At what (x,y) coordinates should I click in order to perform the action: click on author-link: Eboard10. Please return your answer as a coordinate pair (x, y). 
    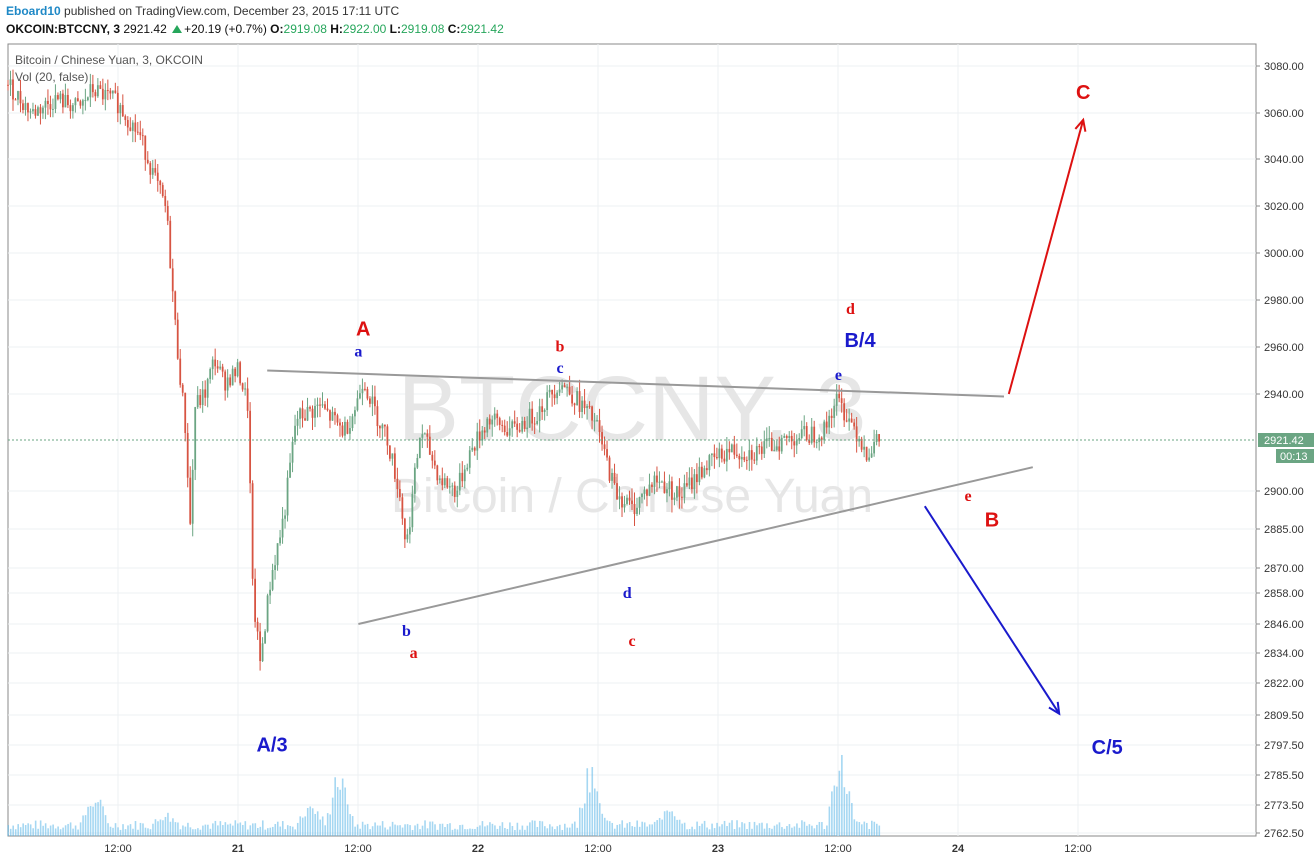
    Looking at the image, I should click on (33, 11).